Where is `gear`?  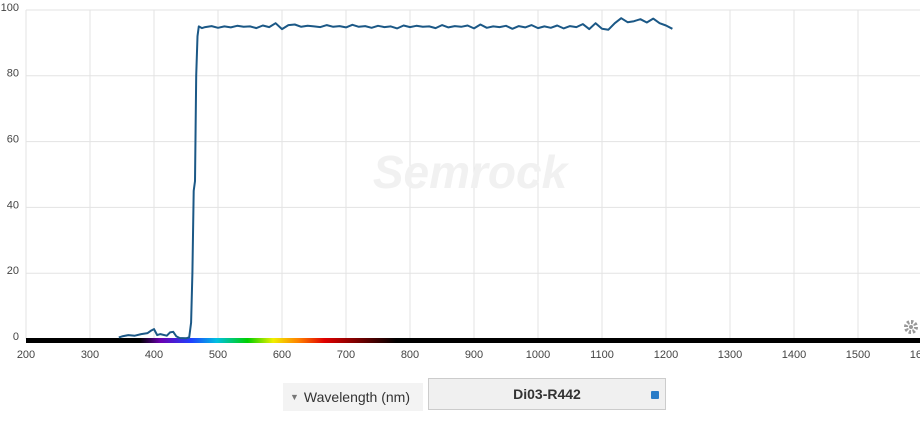 gear is located at coordinates (911, 327).